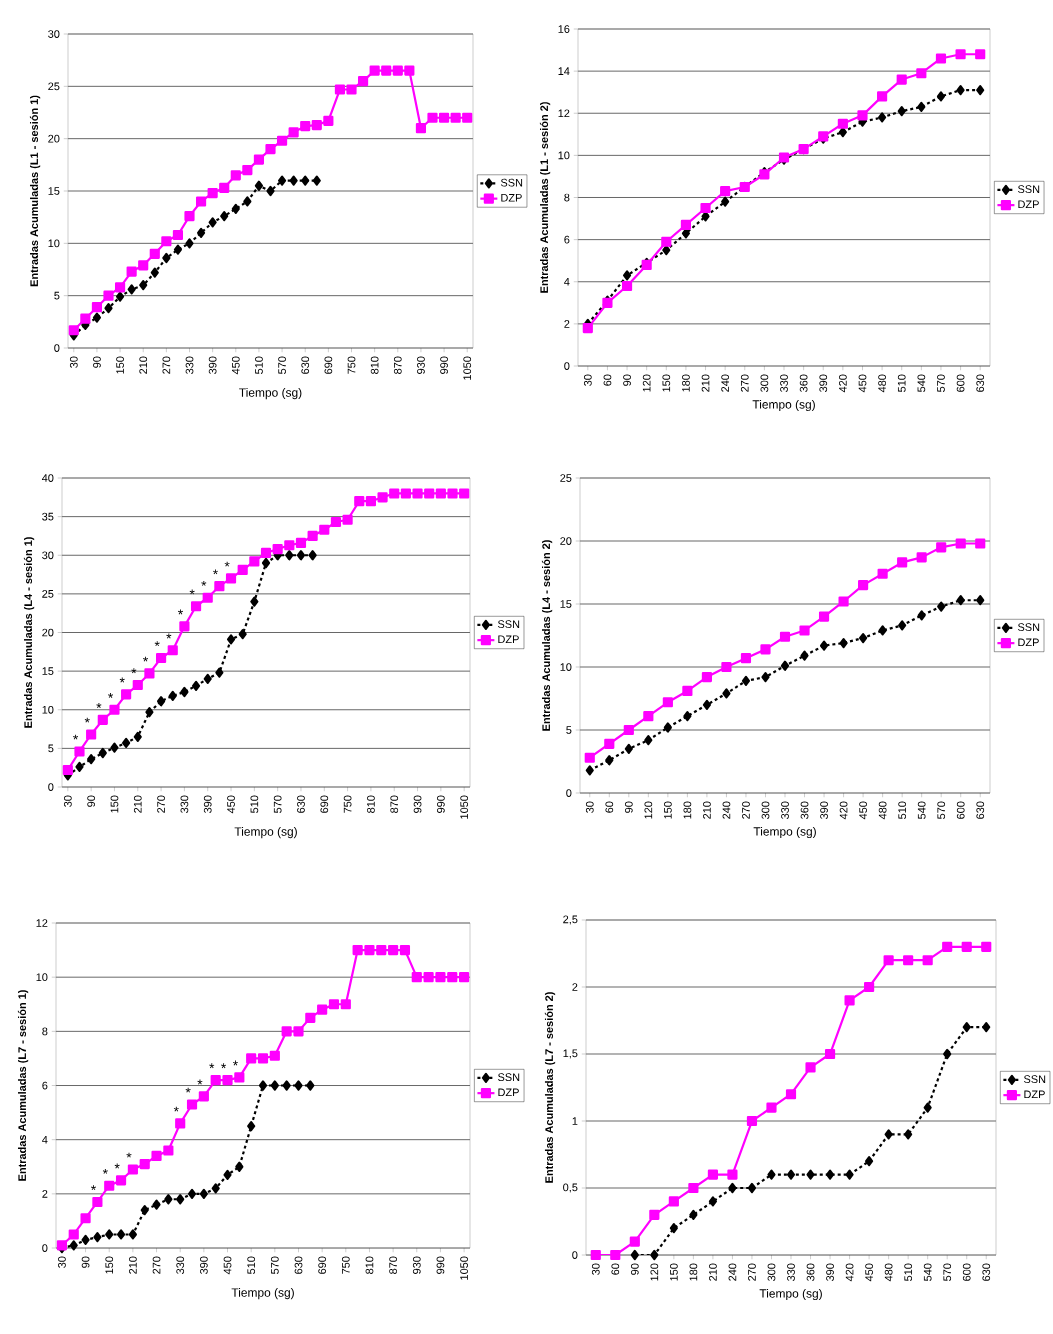 The image size is (1053, 1334). What do you see at coordinates (564, 29) in the screenshot?
I see `y-tick-label: 16` at bounding box center [564, 29].